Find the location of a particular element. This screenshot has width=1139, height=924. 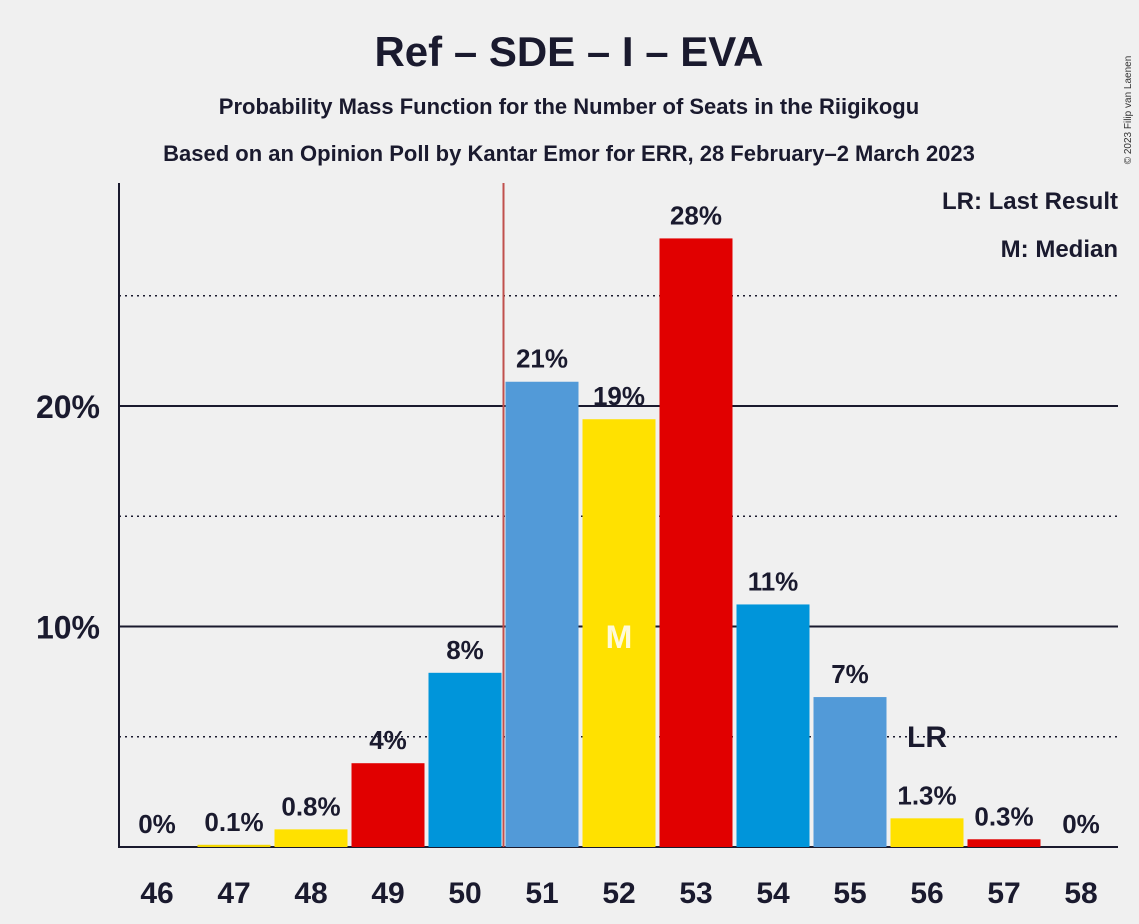

data-label-52: 19% is located at coordinates (619, 396).